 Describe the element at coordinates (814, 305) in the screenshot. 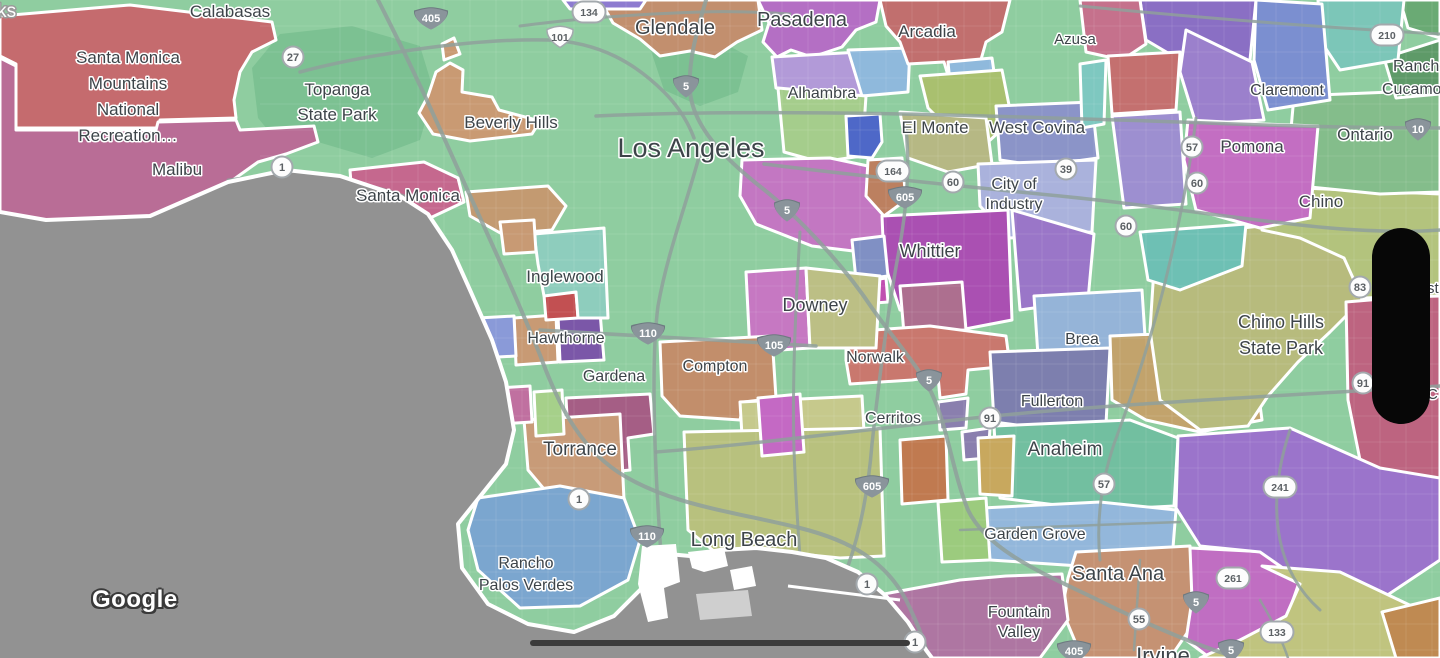

I see `map-label-downey: Downey` at that location.